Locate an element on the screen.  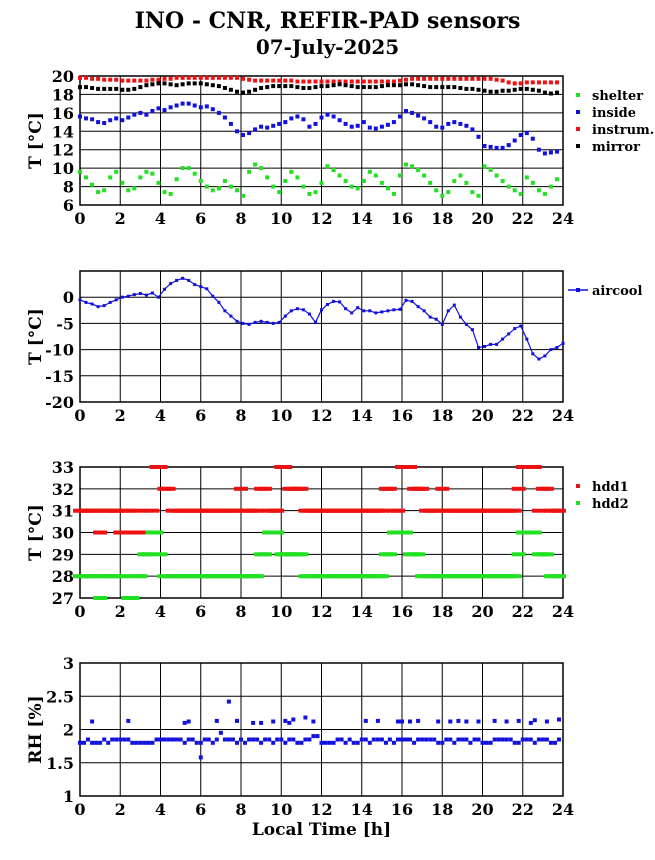
x-tick-label: 16 is located at coordinates (402, 611).